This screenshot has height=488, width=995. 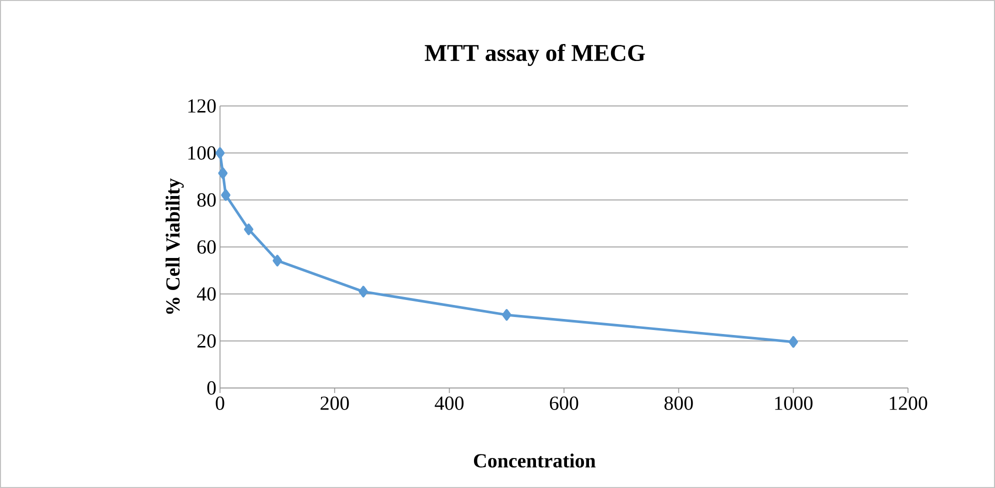 I want to click on y-axis-title: % Cell Viability, so click(x=175, y=246).